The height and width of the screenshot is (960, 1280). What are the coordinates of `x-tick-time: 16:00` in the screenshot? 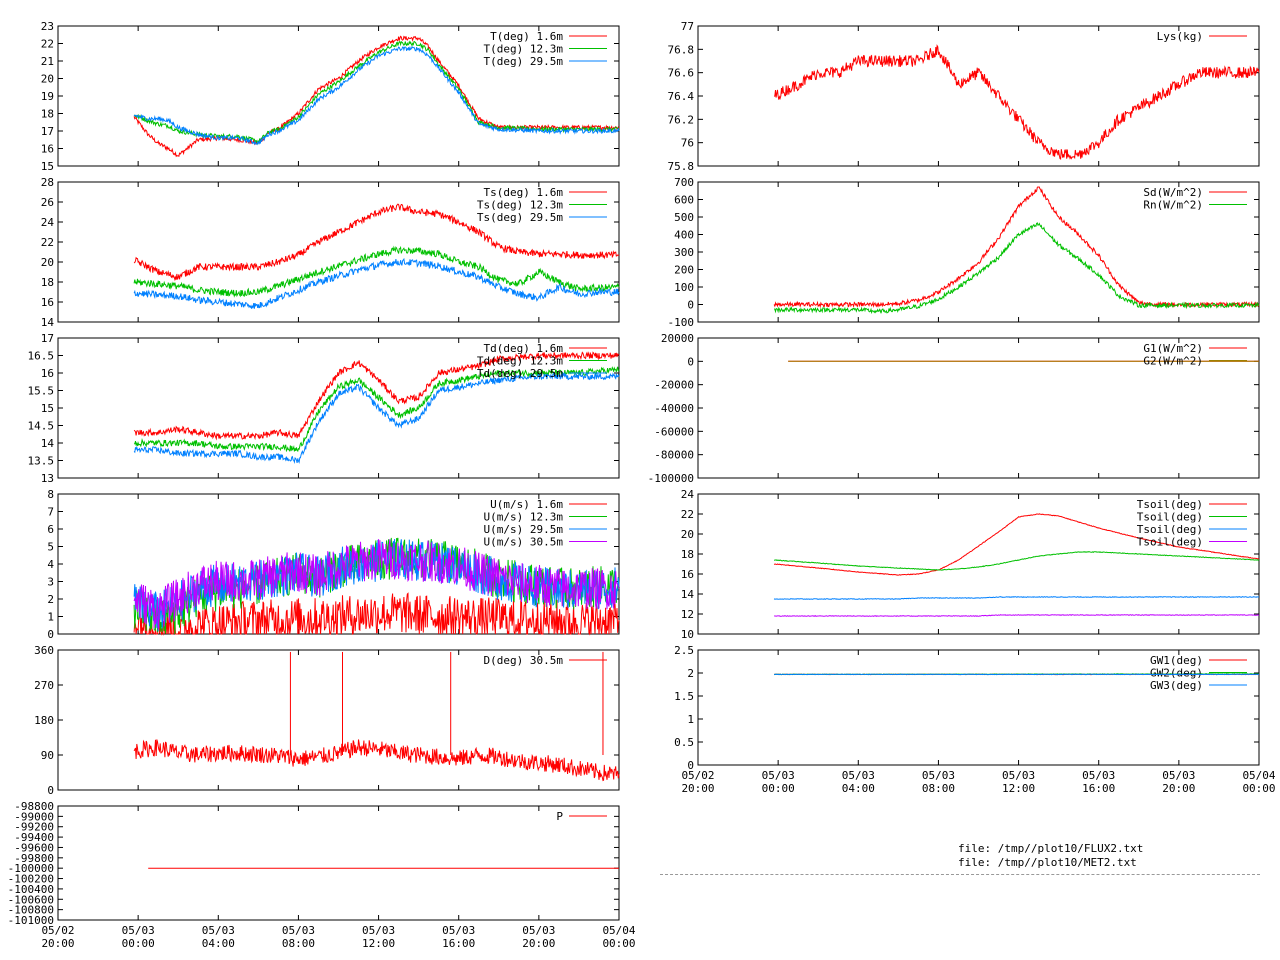 It's located at (458, 943).